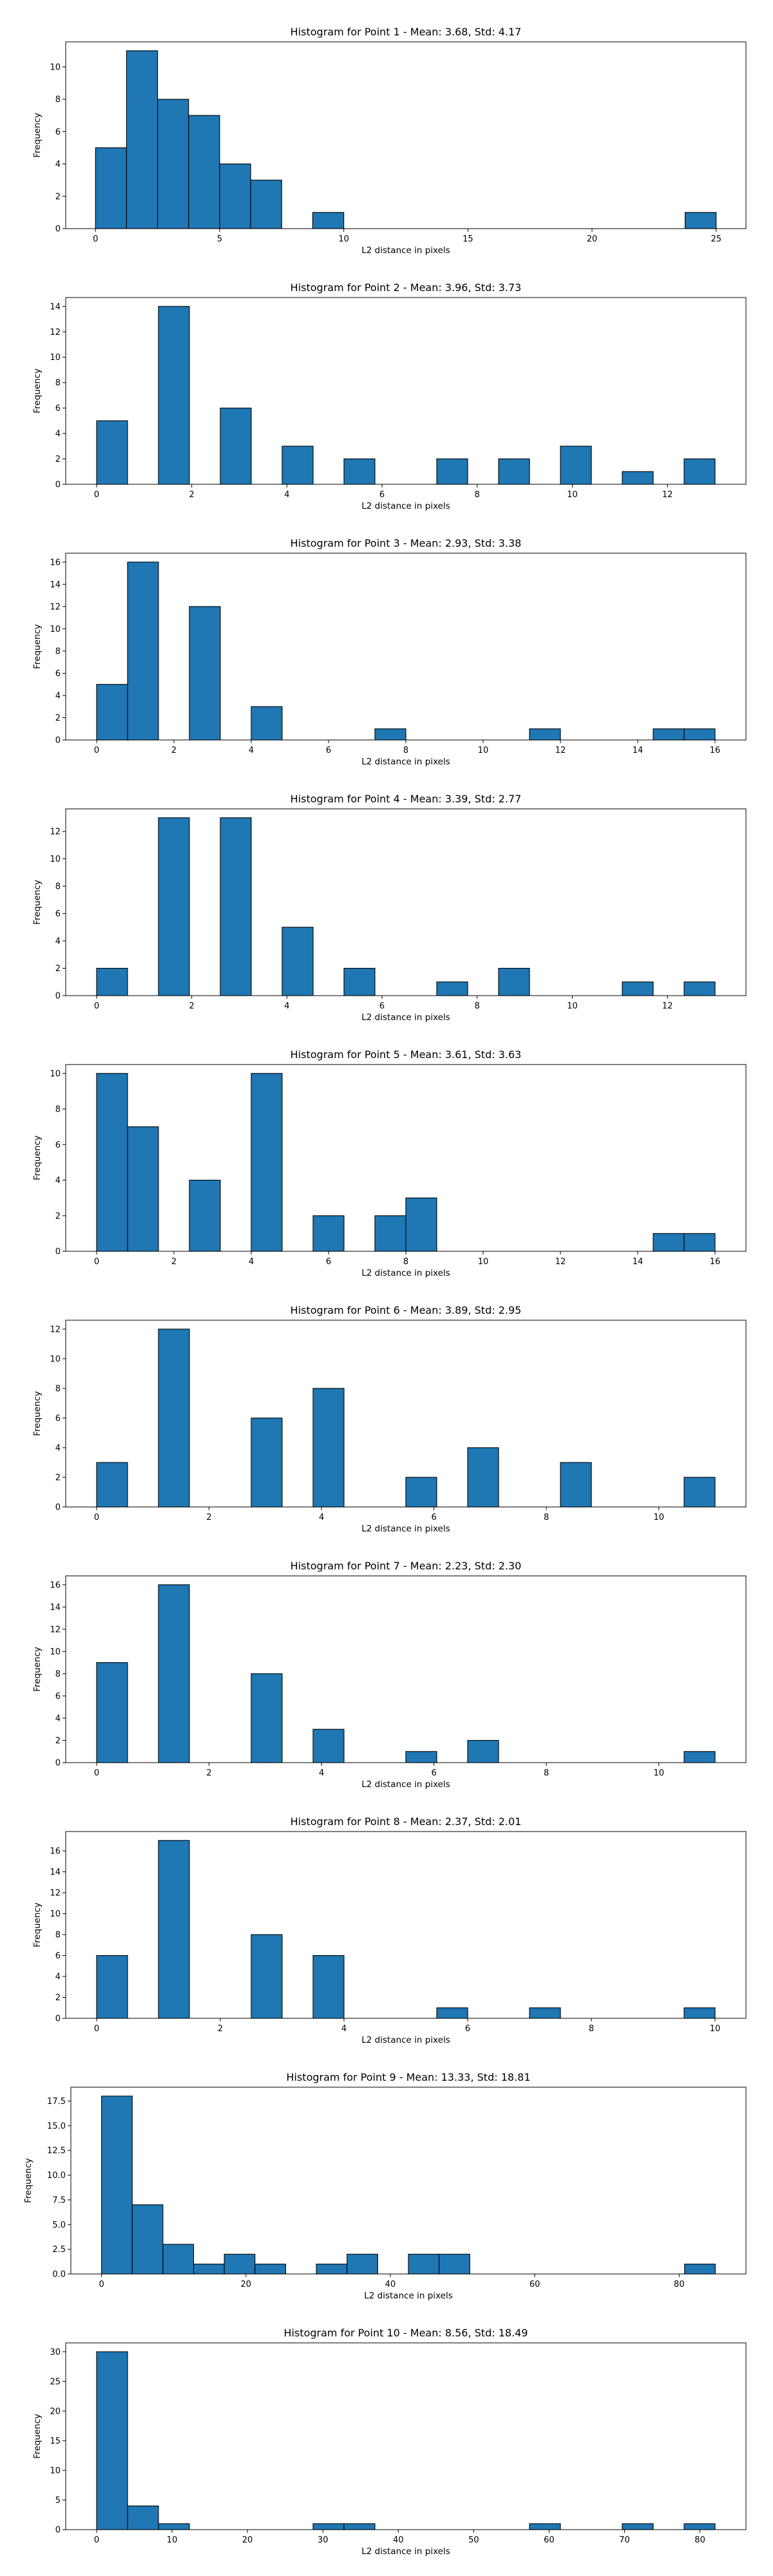  Describe the element at coordinates (59, 2200) in the screenshot. I see `y-tick-label: 7.5` at that location.